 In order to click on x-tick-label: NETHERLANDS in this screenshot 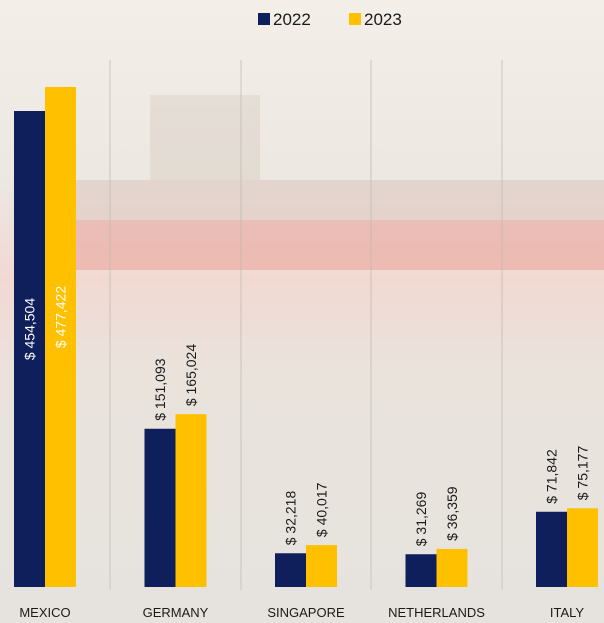, I will do `click(436, 612)`.